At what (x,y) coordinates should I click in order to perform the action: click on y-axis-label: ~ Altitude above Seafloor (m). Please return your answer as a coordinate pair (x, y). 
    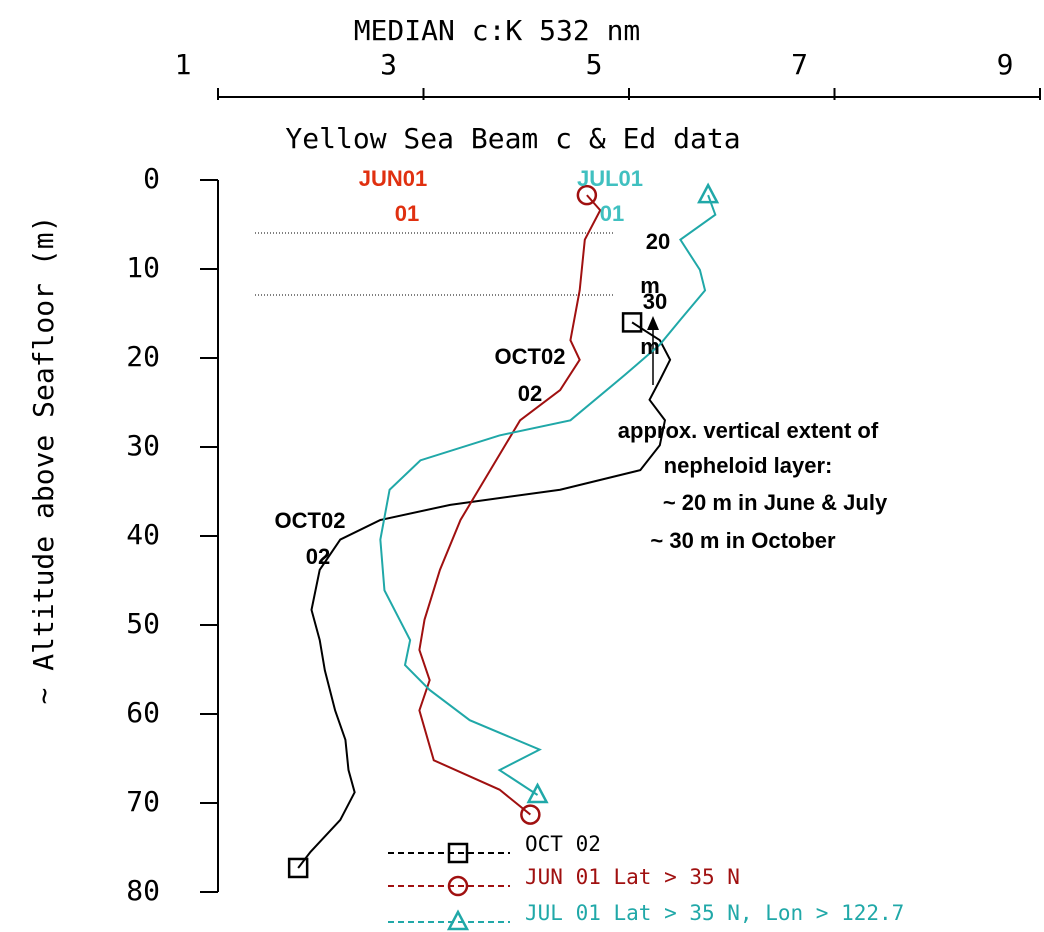
    Looking at the image, I should click on (43, 460).